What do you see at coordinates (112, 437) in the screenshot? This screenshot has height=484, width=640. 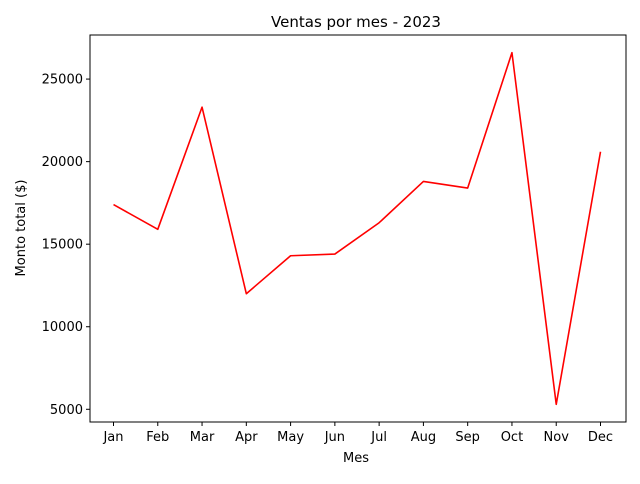 I see `x-tick-label: Jan` at bounding box center [112, 437].